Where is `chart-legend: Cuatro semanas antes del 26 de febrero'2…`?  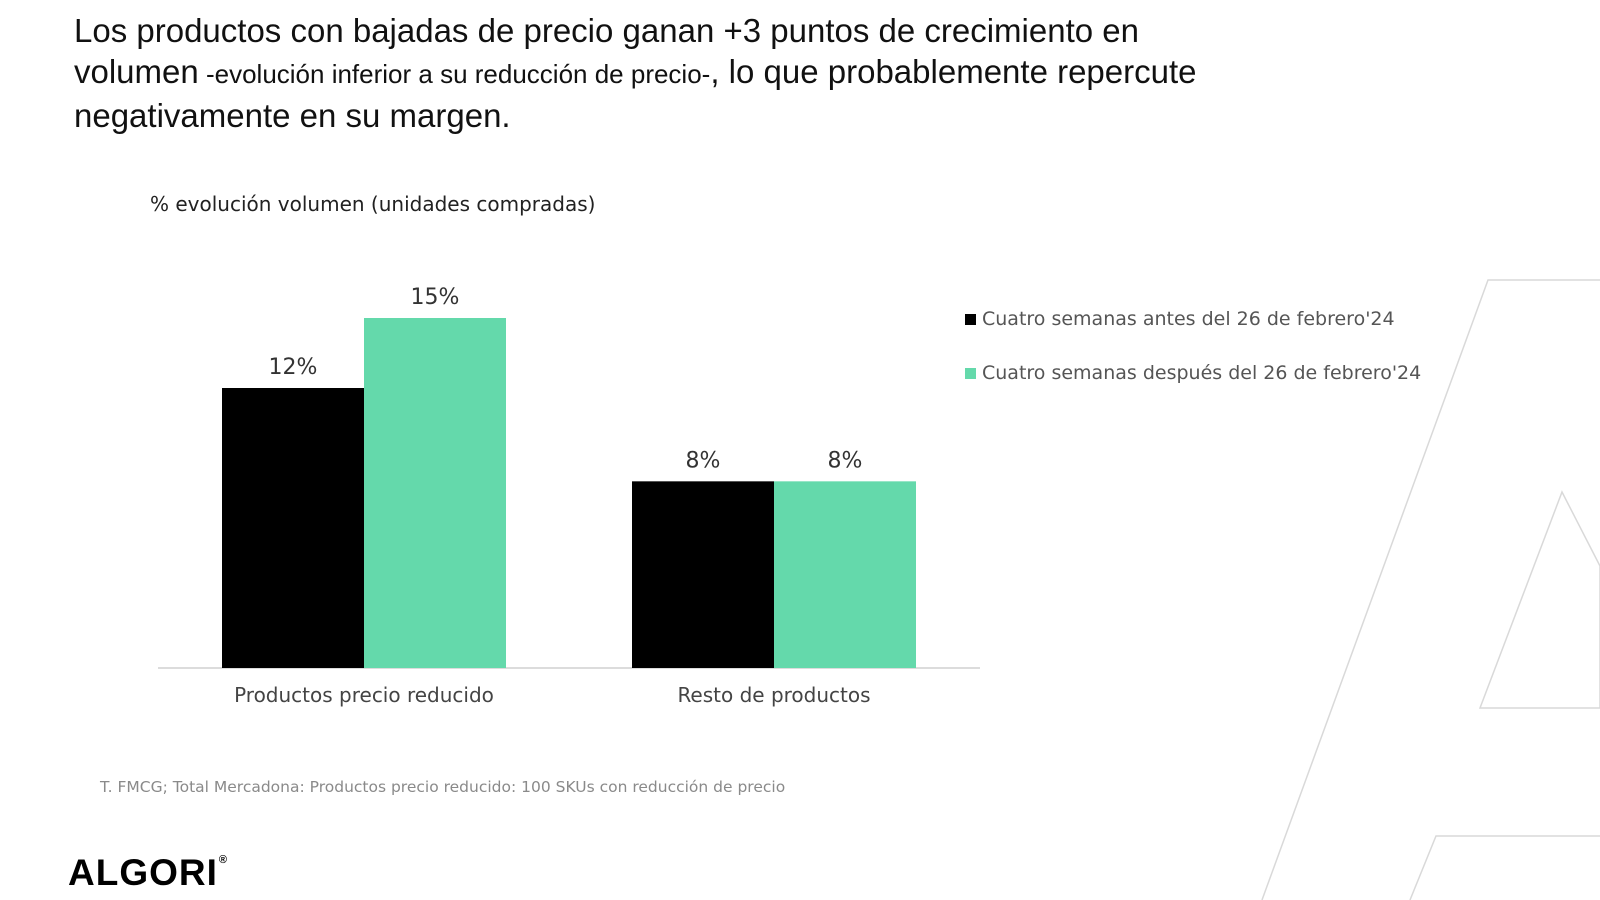
chart-legend: Cuatro semanas antes del 26 de febrero'2… is located at coordinates (1193, 360).